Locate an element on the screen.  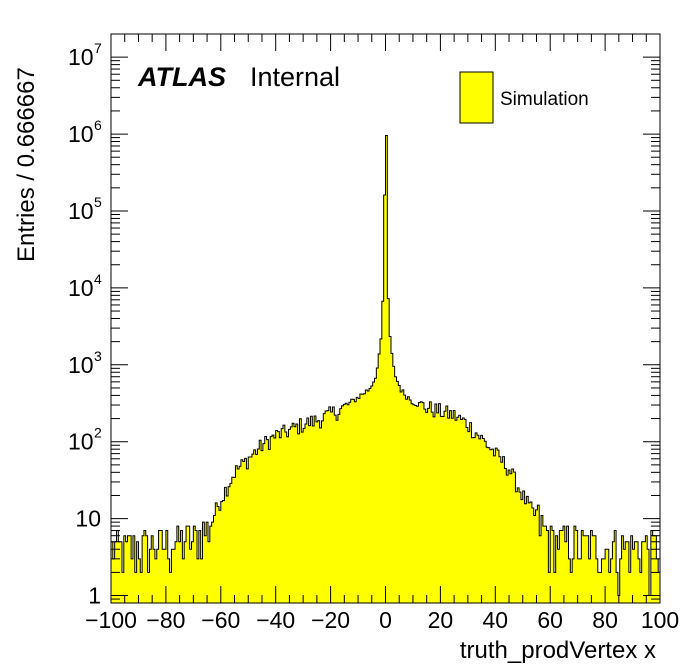
y-axis-title: Entries / 0.666667 is located at coordinates (26, 164).